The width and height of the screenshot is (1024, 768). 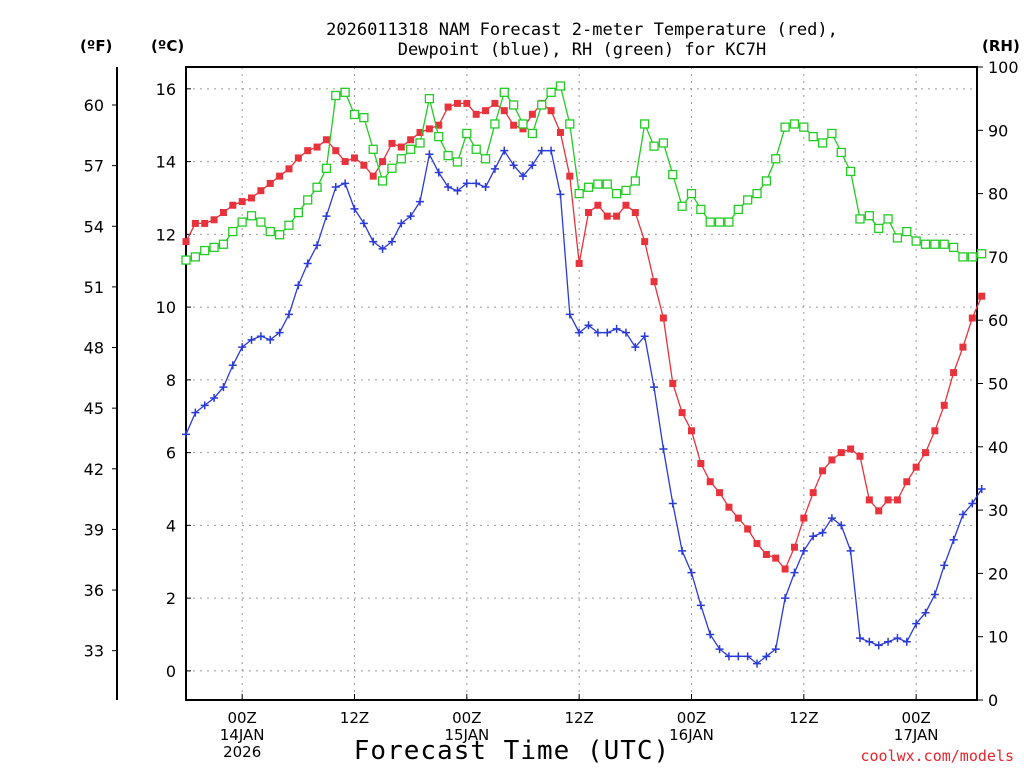 What do you see at coordinates (466, 718) in the screenshot?
I see `x-tick-label: 00Z` at bounding box center [466, 718].